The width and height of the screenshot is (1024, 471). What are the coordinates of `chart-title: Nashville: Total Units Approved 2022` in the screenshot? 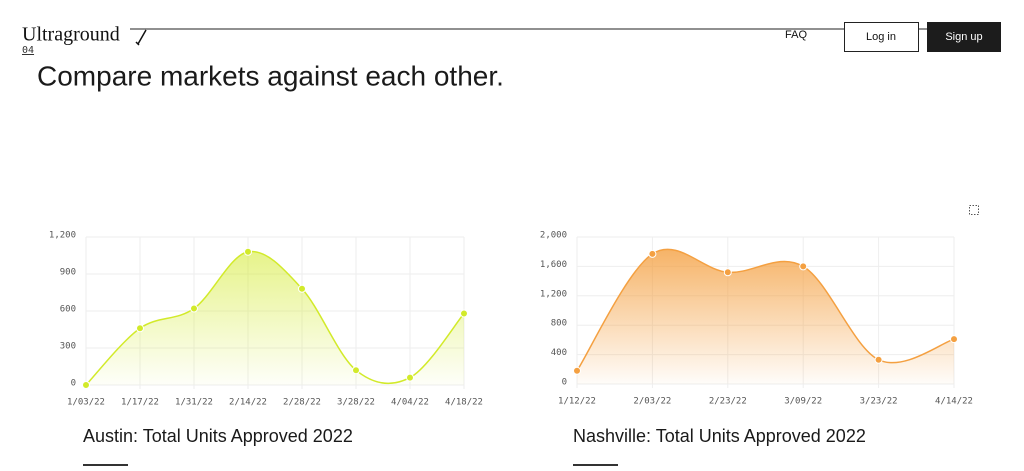 It's located at (719, 436).